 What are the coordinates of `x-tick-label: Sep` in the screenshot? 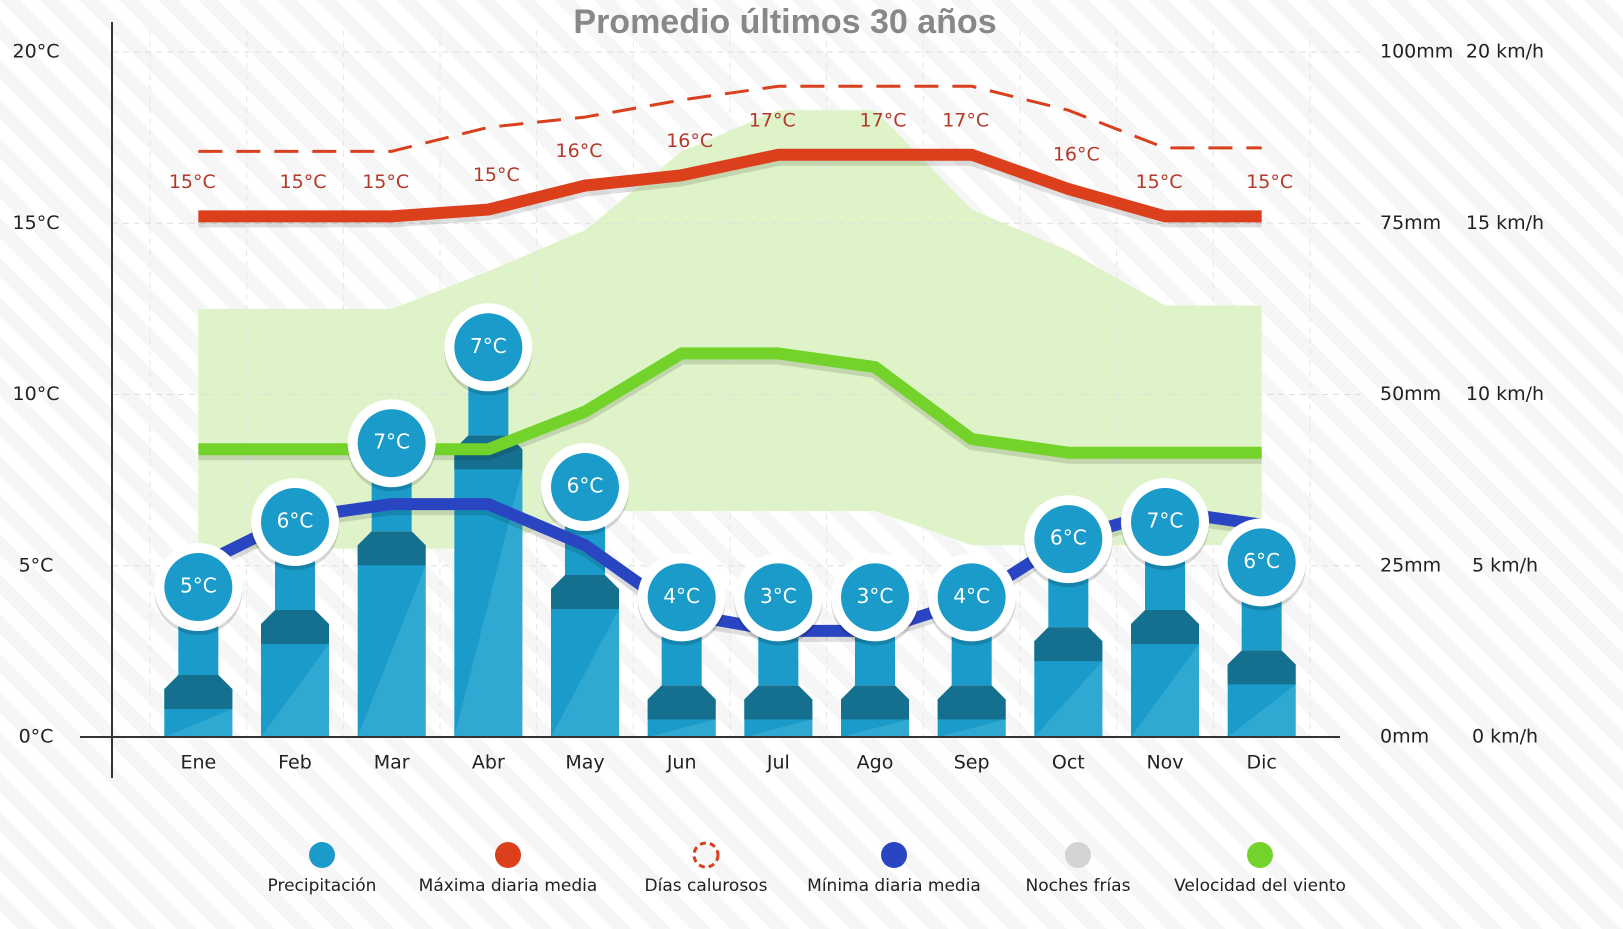 It's located at (972, 763).